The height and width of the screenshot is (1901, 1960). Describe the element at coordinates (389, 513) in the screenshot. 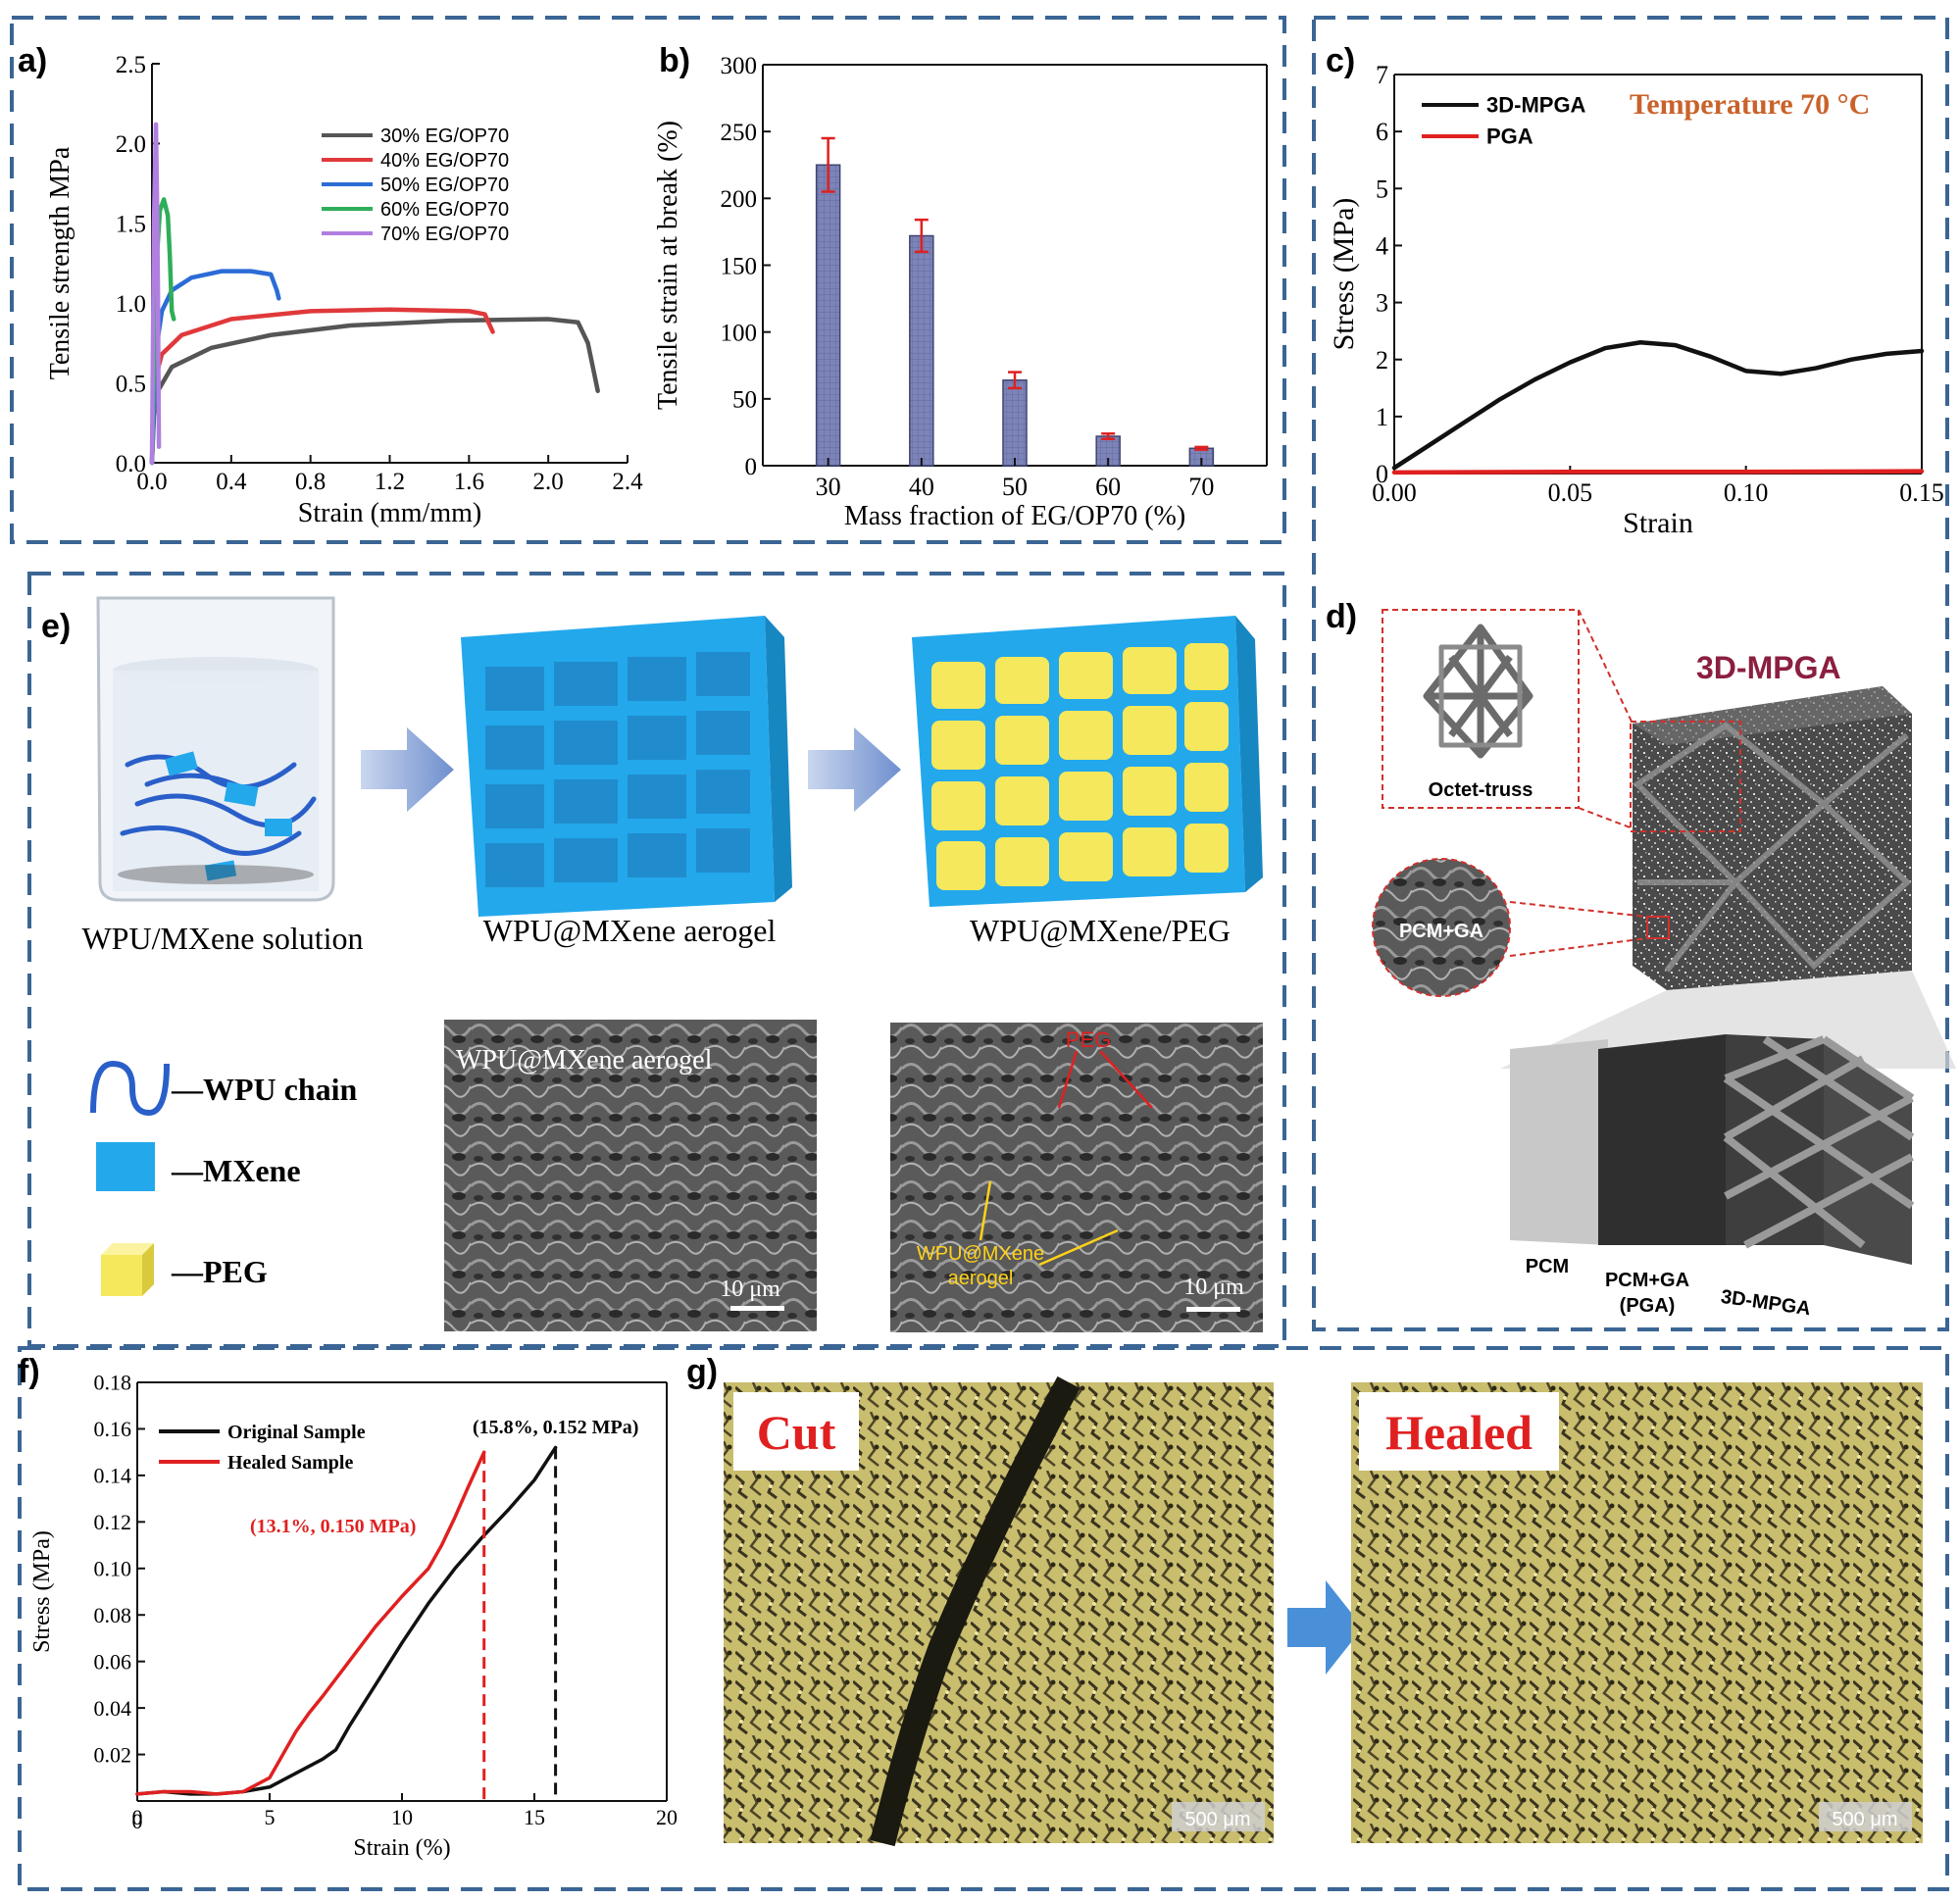

I see `x-axis-label: Strain (mm/mm)` at that location.